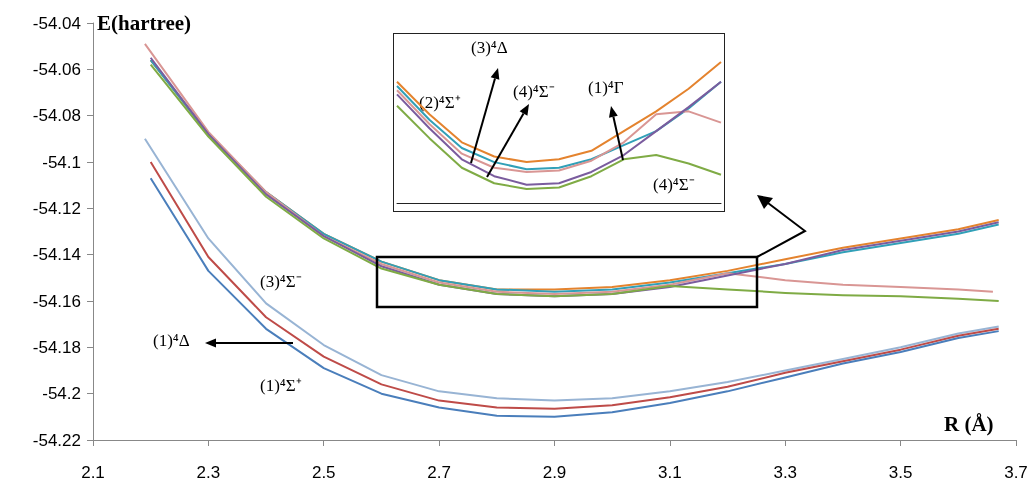  What do you see at coordinates (439, 472) in the screenshot?
I see `x-tick-label: 2.7` at bounding box center [439, 472].